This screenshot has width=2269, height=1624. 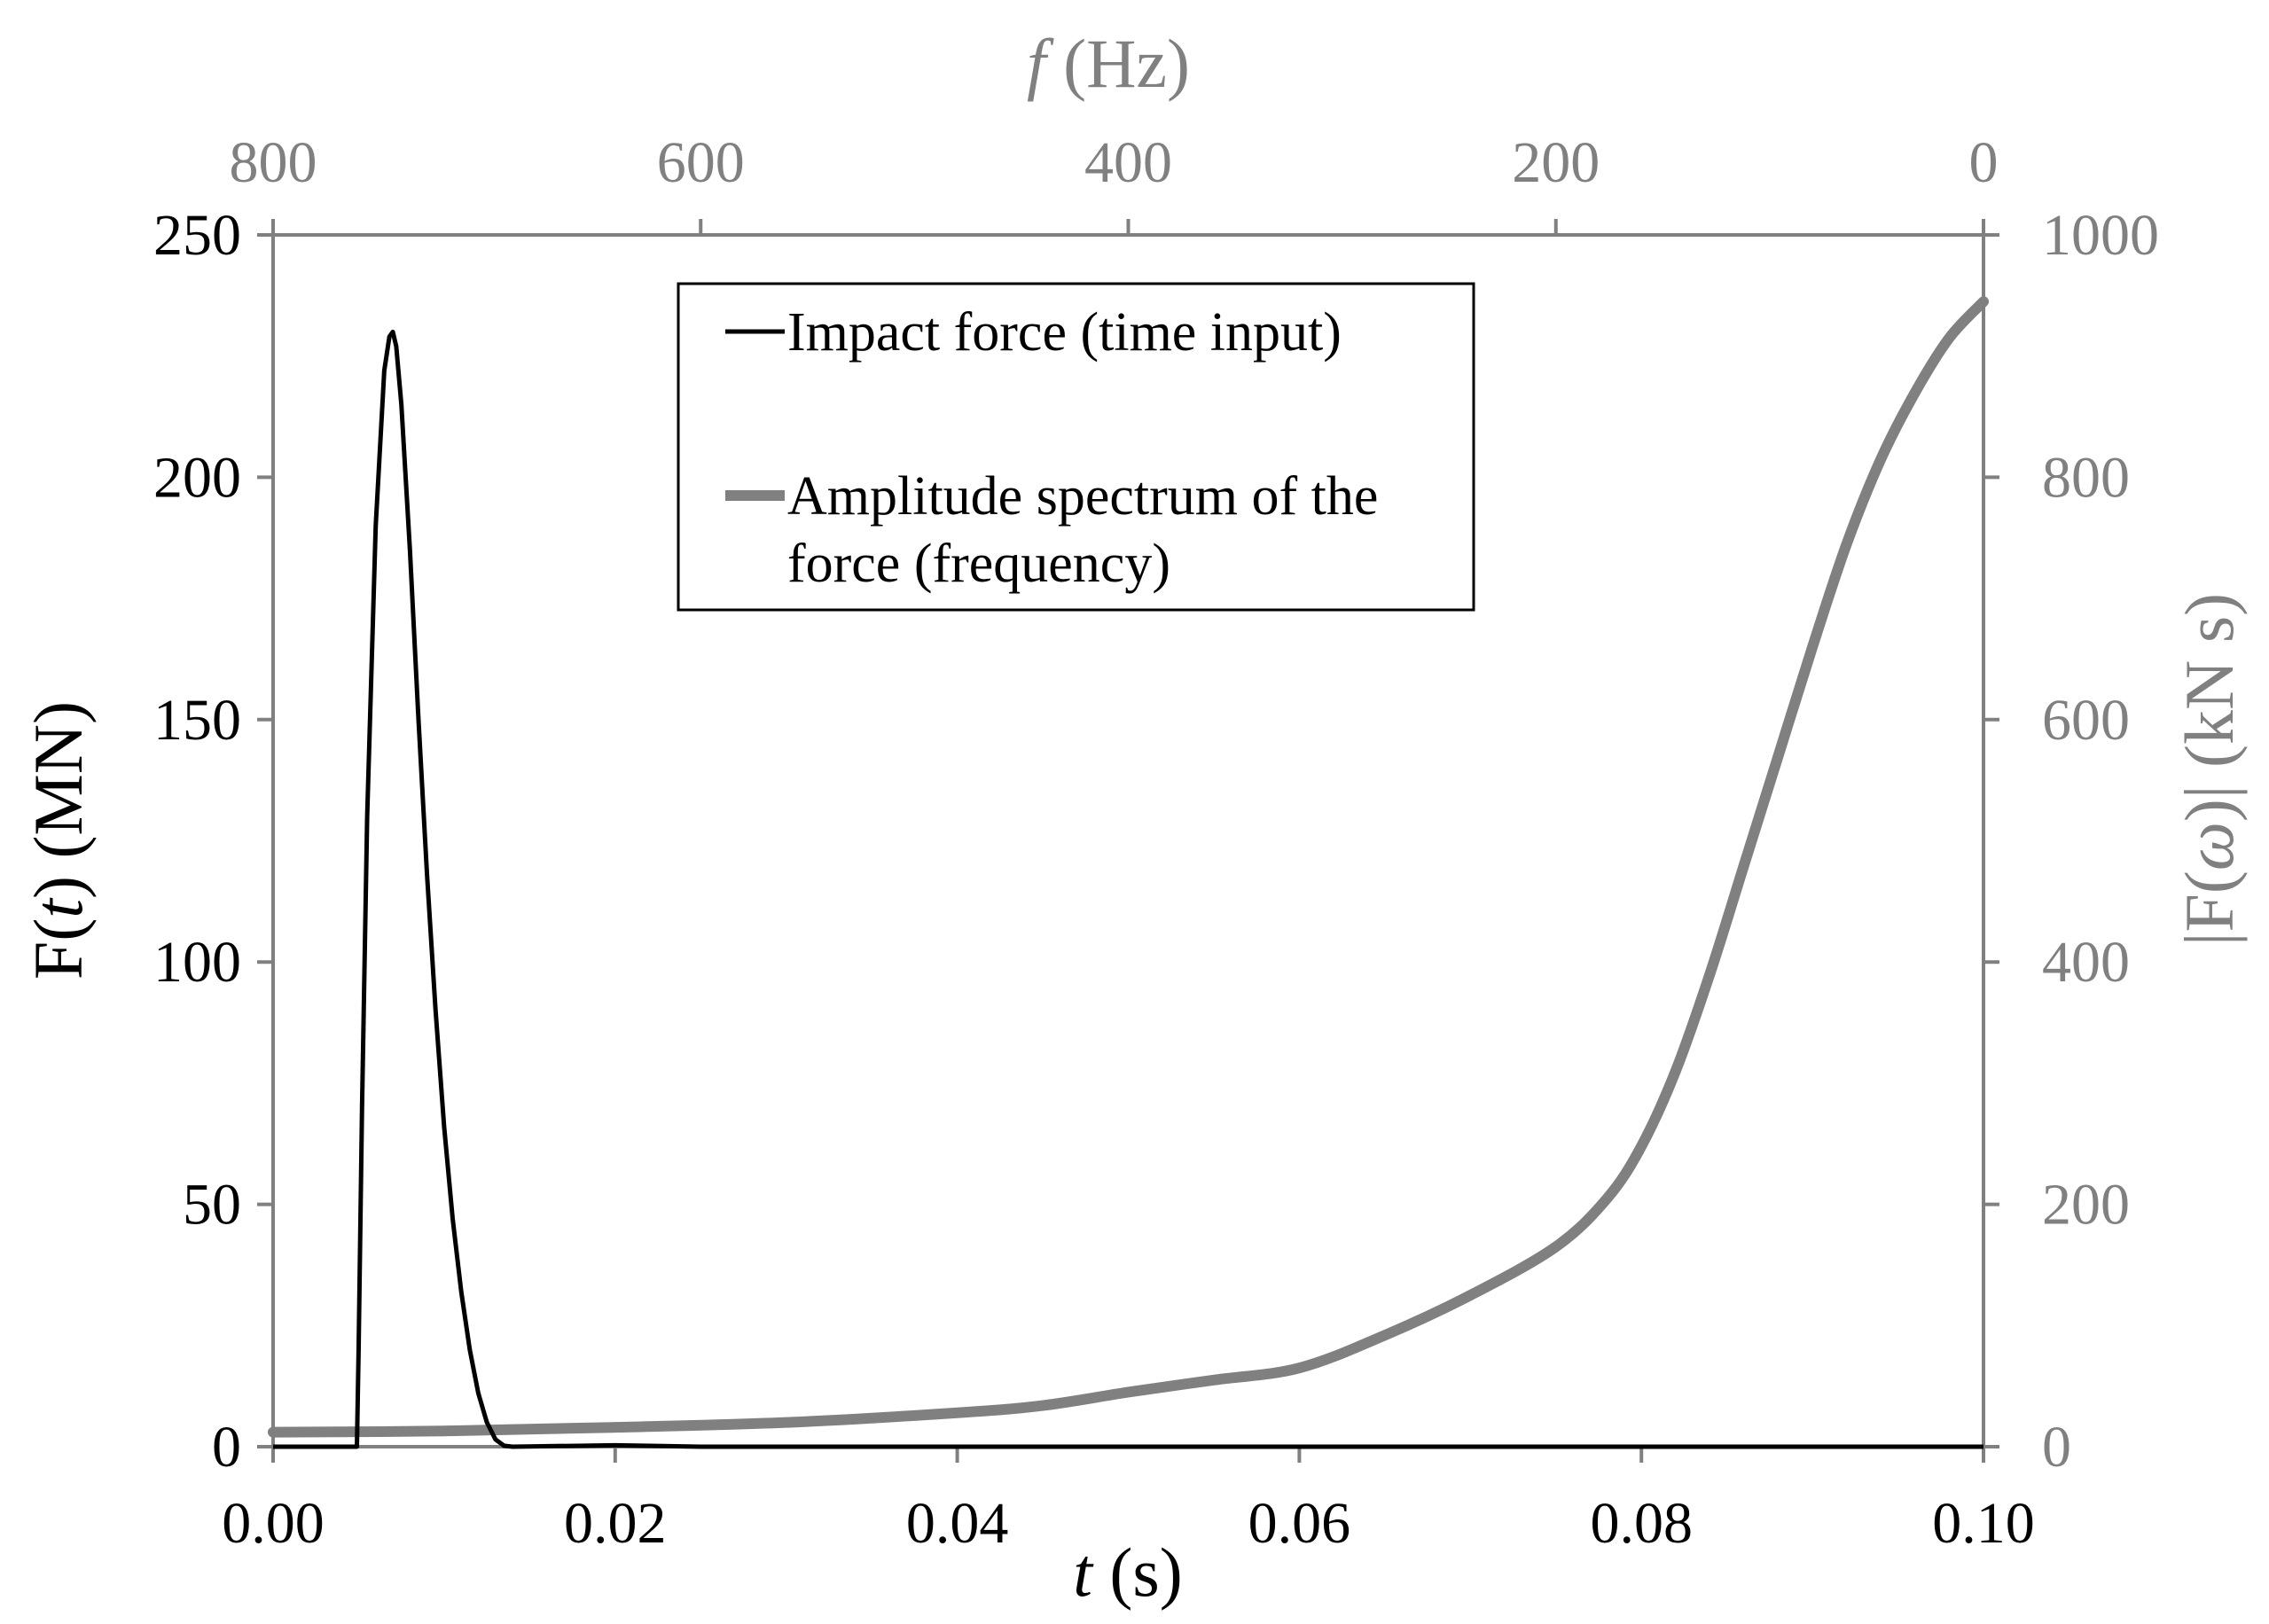 What do you see at coordinates (2056, 1447) in the screenshot?
I see `y-right-tick-label: 0` at bounding box center [2056, 1447].